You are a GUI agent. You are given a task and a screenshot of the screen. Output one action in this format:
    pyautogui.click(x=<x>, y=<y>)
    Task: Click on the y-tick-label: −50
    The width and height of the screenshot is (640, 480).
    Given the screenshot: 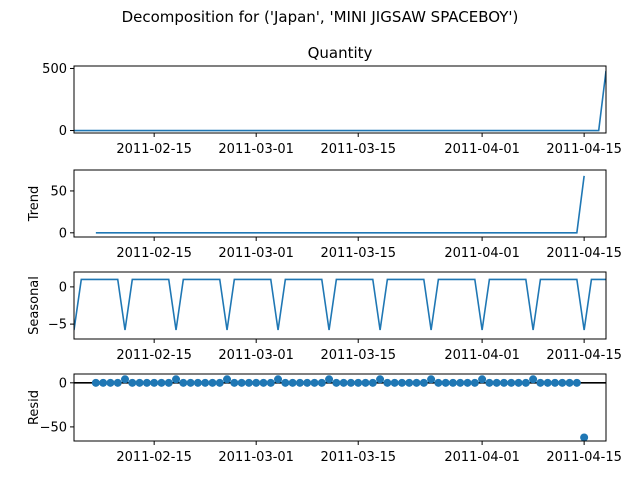 What is the action you would take?
    pyautogui.click(x=53, y=427)
    